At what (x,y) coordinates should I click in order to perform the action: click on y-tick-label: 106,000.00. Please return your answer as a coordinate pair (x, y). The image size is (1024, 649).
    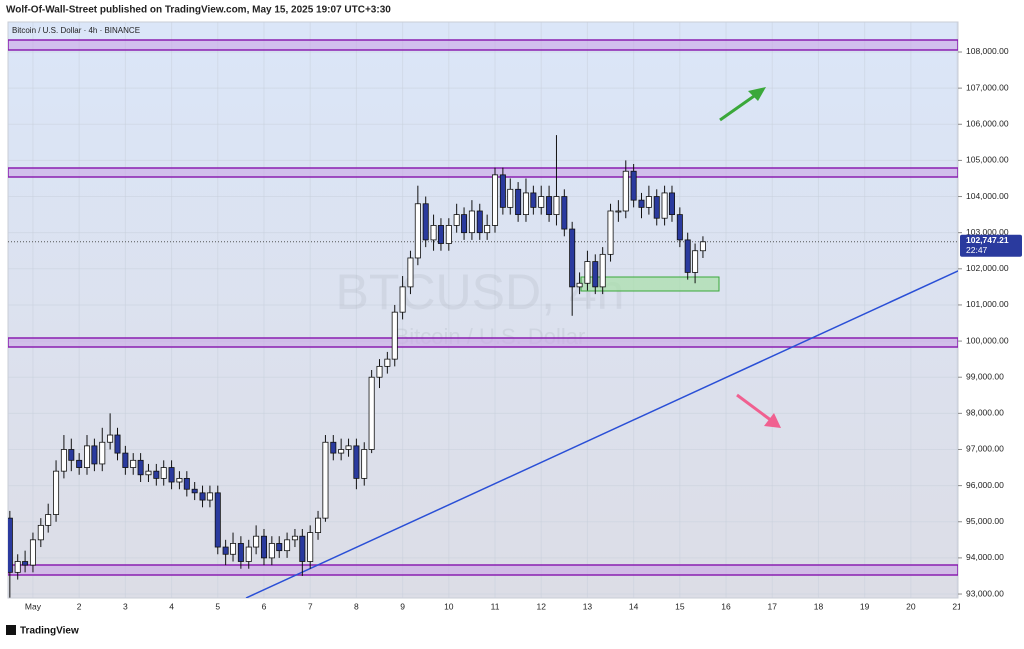
    Looking at the image, I should click on (987, 124).